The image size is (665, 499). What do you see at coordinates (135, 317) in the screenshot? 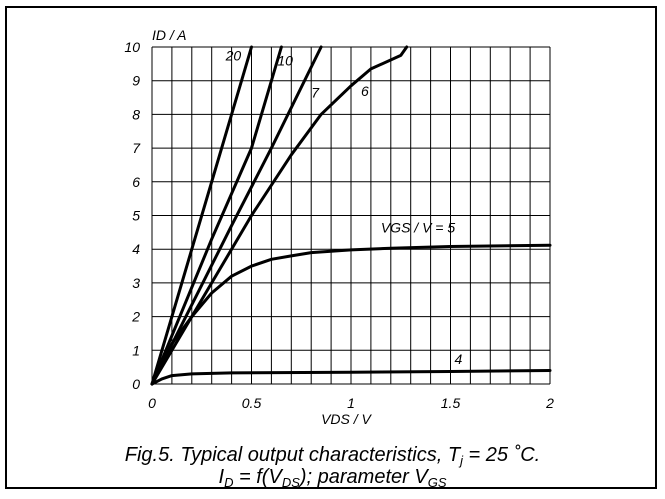
I see `y-tick-label: 2` at bounding box center [135, 317].